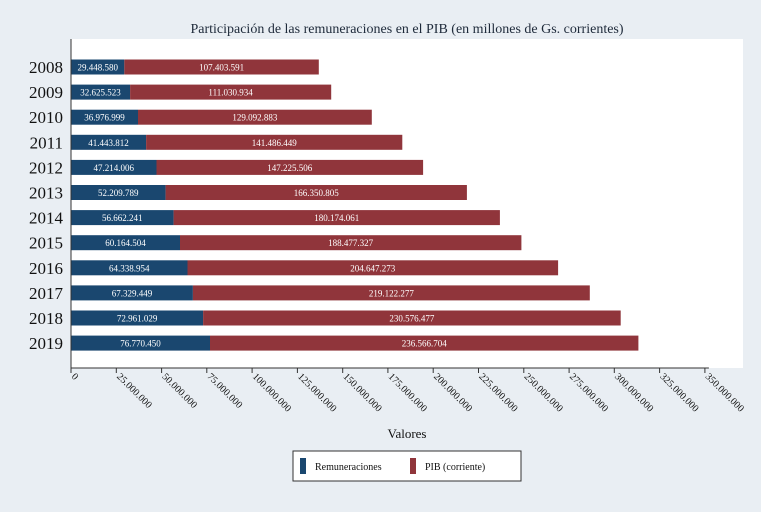  What do you see at coordinates (46, 142) in the screenshot?
I see `y-tick-label-2011: 2011` at bounding box center [46, 142].